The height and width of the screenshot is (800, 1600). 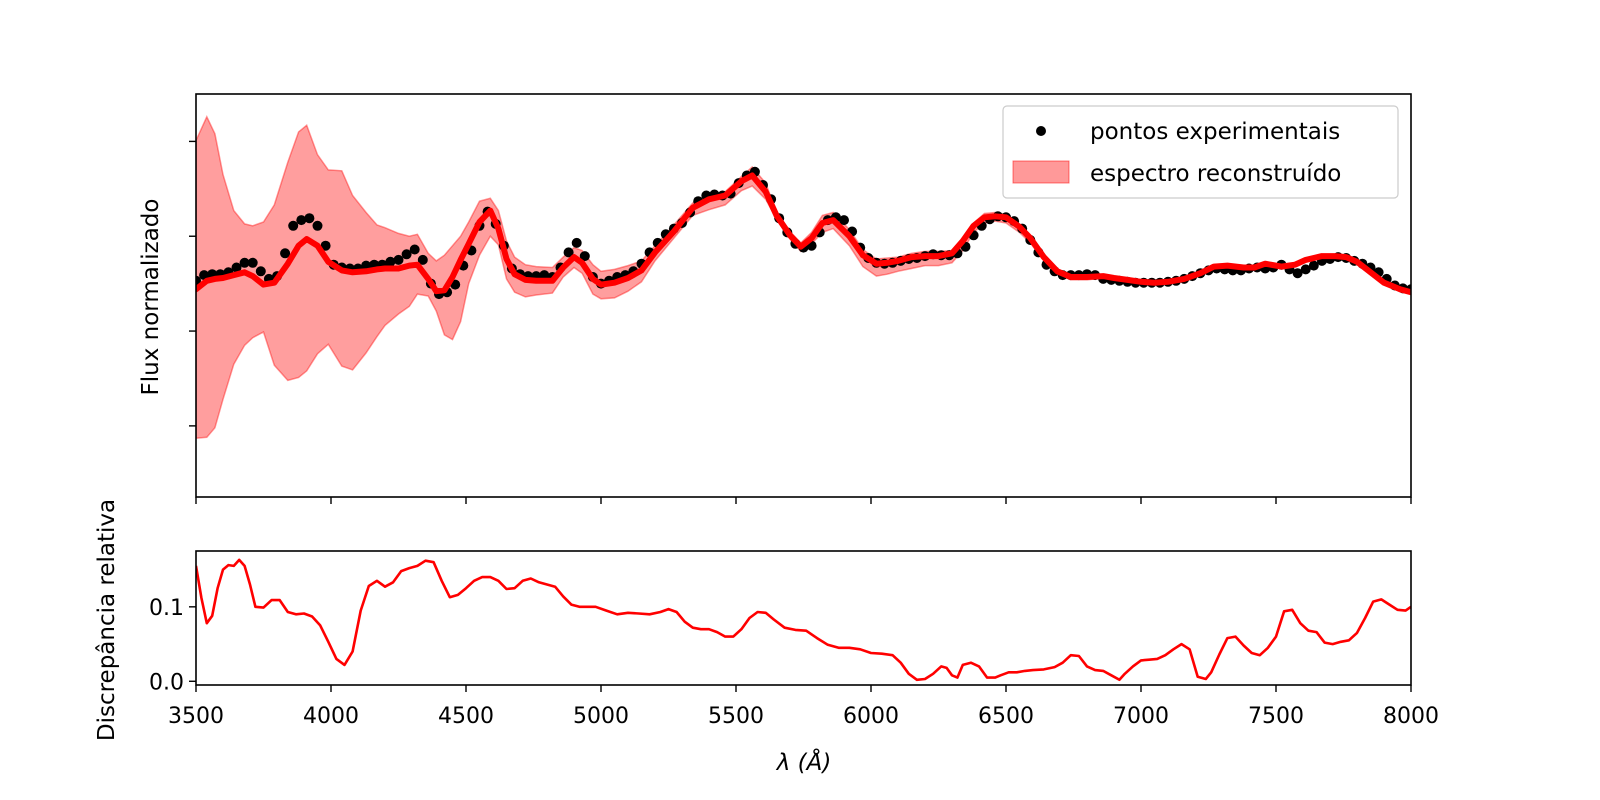 I want to click on bottom-x-tick-label: 6000, so click(x=871, y=716).